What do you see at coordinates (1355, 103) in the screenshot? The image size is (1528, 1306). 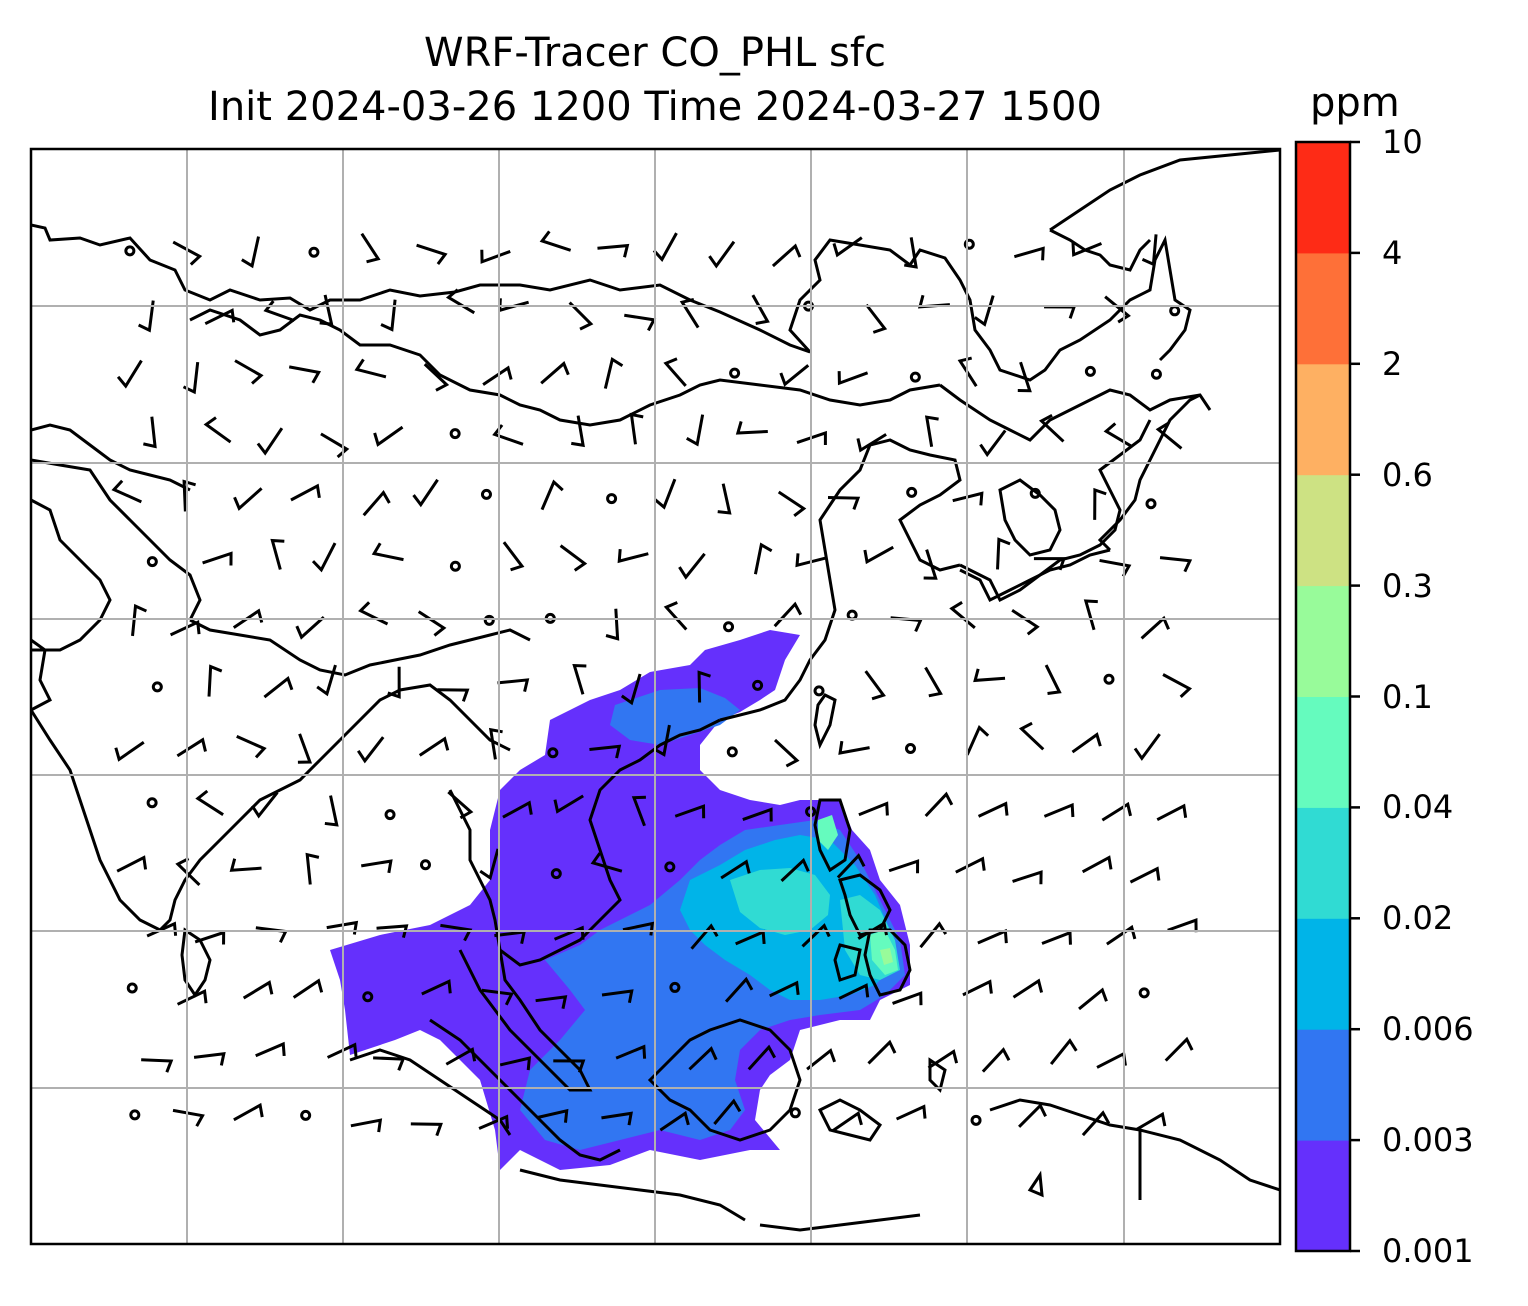 I see `colorbar-unit-label: ppm` at bounding box center [1355, 103].